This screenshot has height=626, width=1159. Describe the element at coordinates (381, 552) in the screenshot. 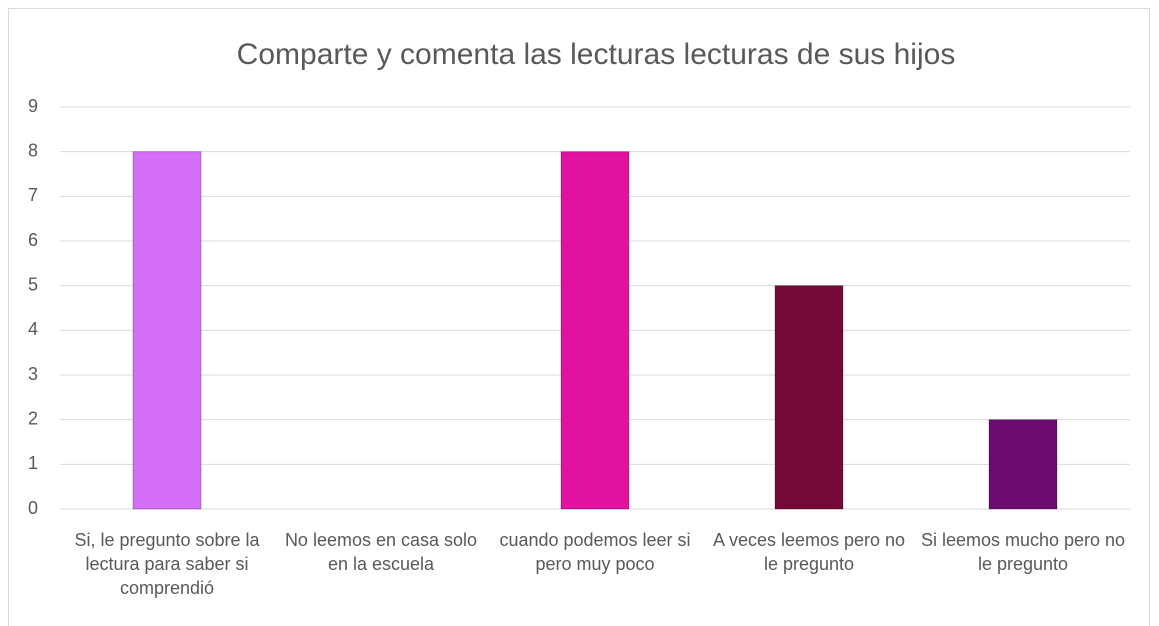

I see `x-tick-label: No leemos en casa solo en la escuela` at that location.